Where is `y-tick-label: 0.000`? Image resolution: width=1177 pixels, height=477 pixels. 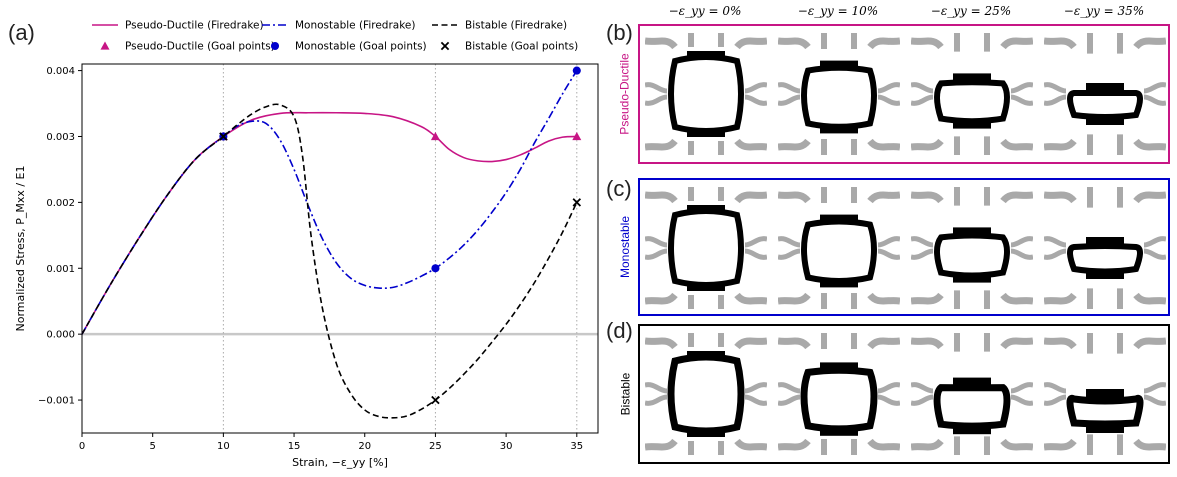 y-tick-label: 0.000 is located at coordinates (60, 335).